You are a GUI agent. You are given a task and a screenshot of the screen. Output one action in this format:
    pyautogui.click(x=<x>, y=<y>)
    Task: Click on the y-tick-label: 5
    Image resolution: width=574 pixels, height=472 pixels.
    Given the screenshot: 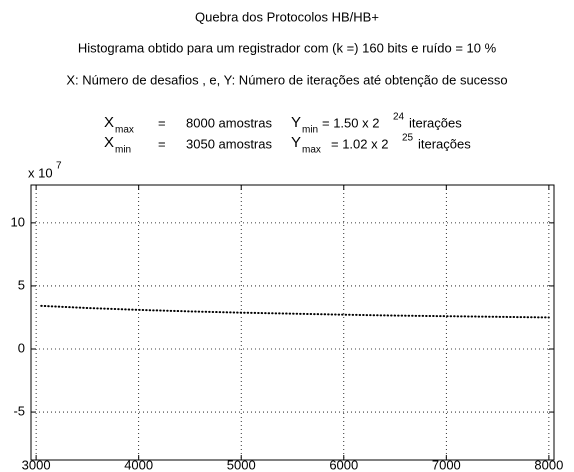 What is the action you would take?
    pyautogui.click(x=21, y=284)
    